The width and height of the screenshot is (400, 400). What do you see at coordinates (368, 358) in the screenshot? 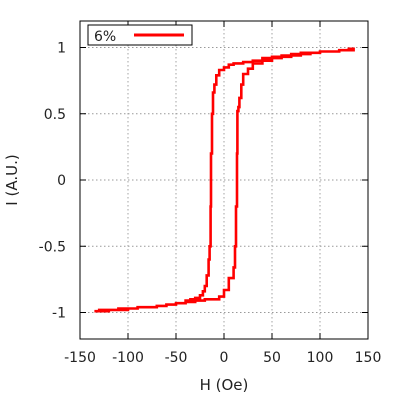
I see `x-tick-label: 150` at bounding box center [368, 358].